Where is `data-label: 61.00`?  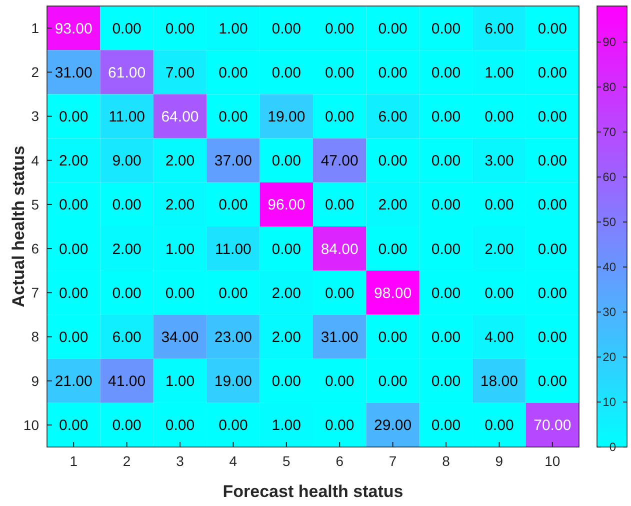
data-label: 61.00 is located at coordinates (127, 73).